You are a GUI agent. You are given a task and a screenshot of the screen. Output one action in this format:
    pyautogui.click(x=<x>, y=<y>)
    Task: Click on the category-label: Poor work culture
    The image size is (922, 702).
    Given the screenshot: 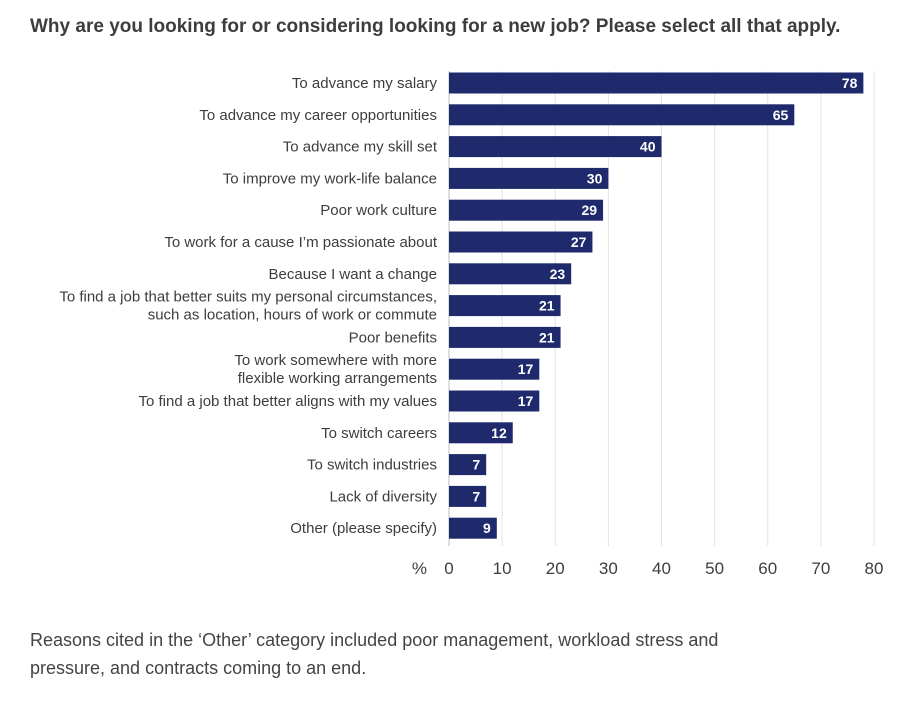 What is the action you would take?
    pyautogui.click(x=378, y=210)
    